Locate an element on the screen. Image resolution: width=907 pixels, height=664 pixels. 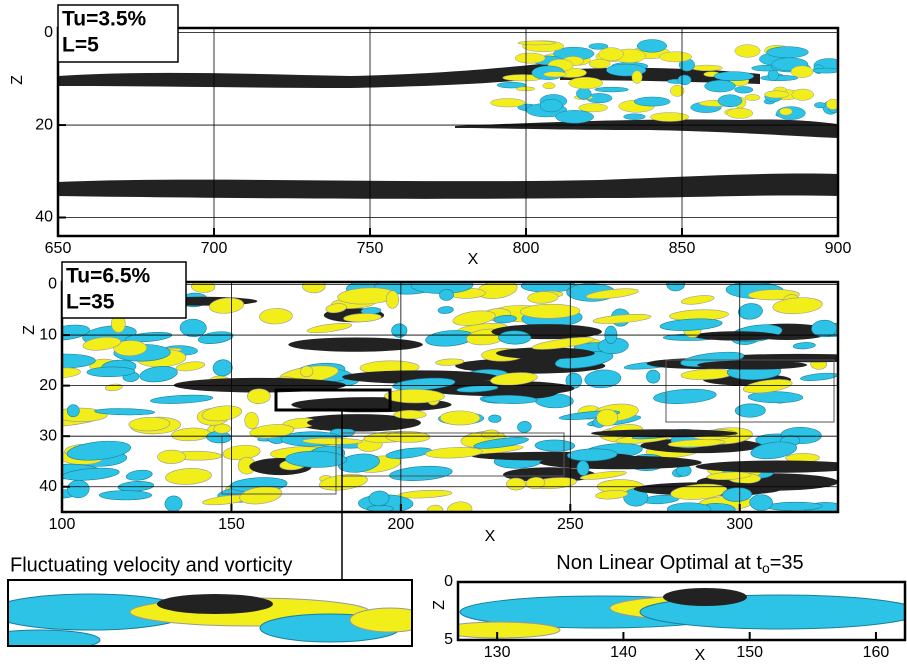
title-part: Non Linear Optimal at t is located at coordinates (659, 563).